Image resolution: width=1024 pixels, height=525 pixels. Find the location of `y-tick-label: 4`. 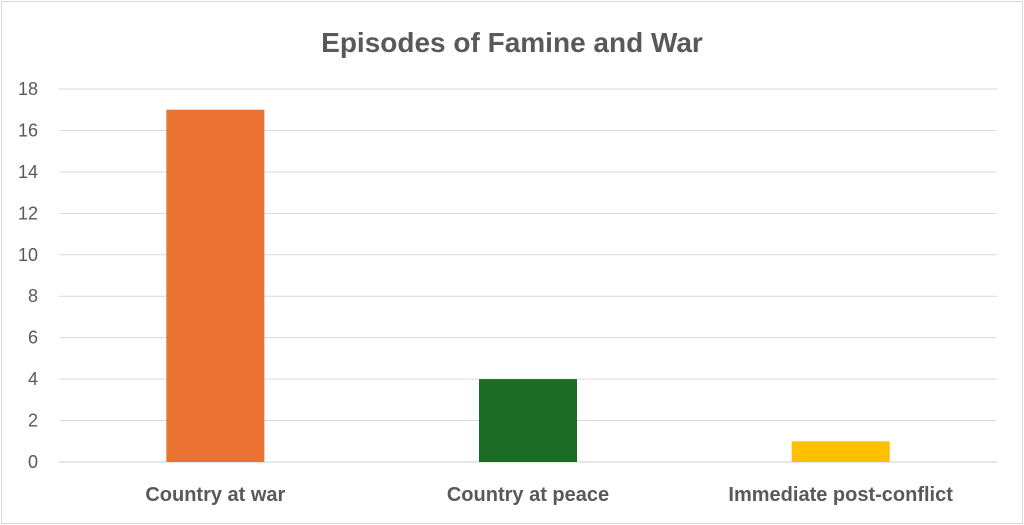

y-tick-label: 4 is located at coordinates (33, 379).